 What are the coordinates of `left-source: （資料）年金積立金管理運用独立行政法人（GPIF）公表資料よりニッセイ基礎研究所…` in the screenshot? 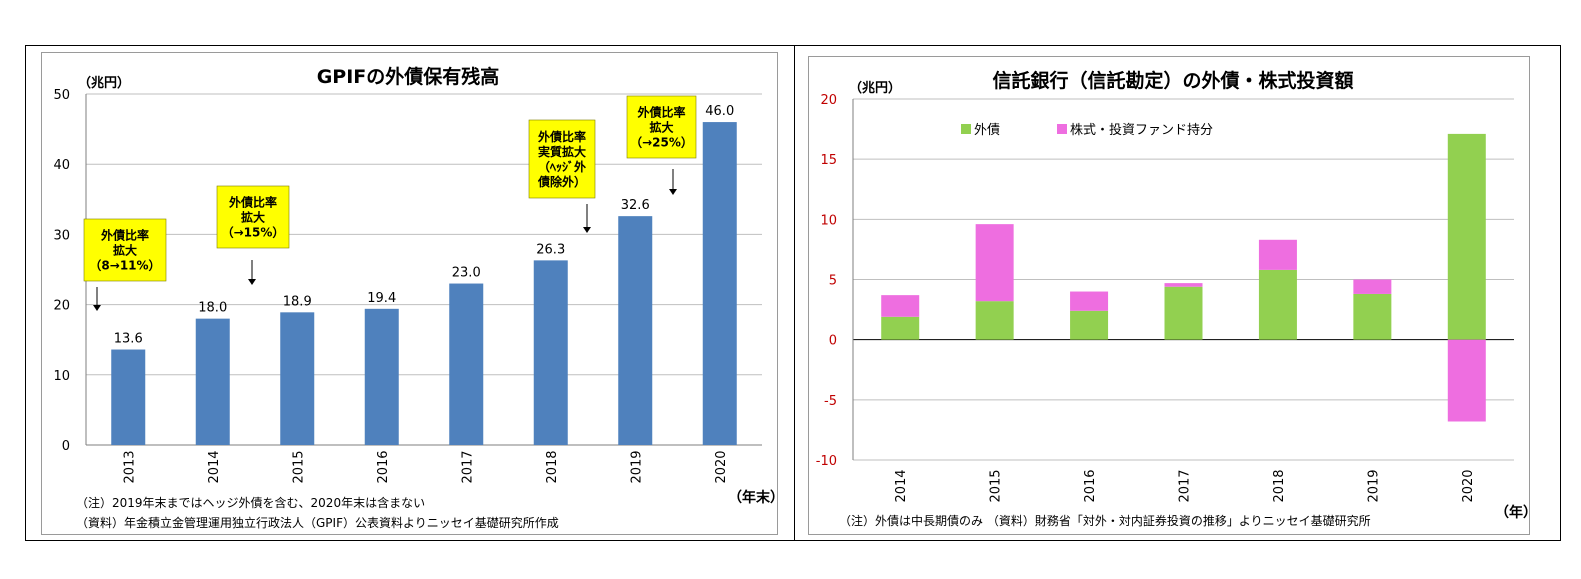 It's located at (317, 523).